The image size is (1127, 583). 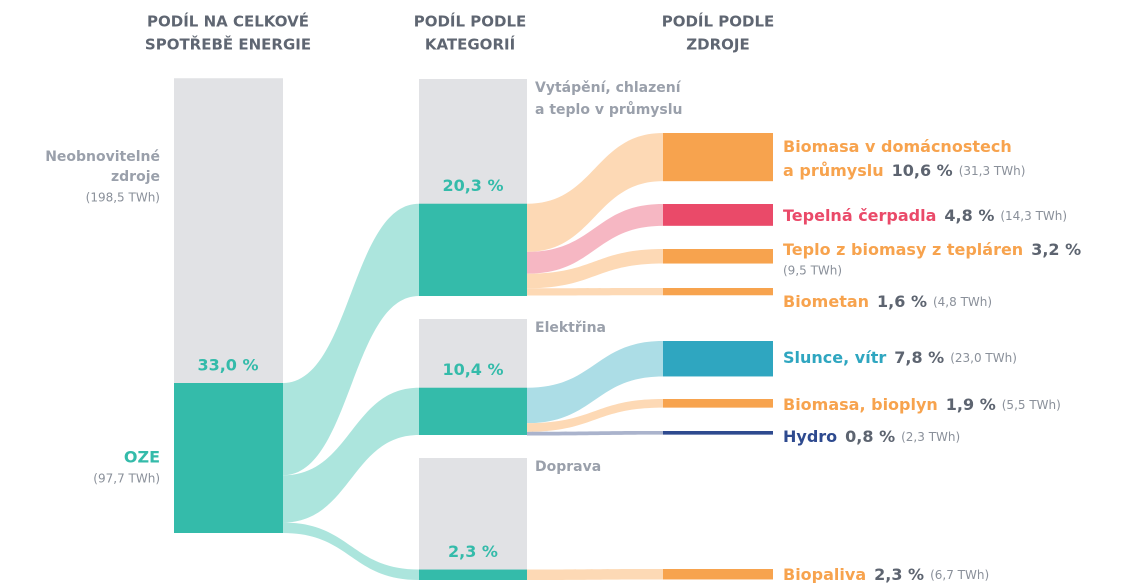 What do you see at coordinates (470, 44) in the screenshot?
I see `column-header: KATEGORIÍ` at bounding box center [470, 44].